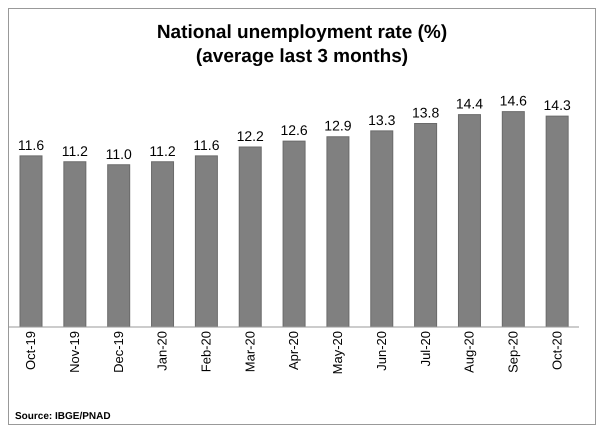  I want to click on data-label: 14.6, so click(514, 100).